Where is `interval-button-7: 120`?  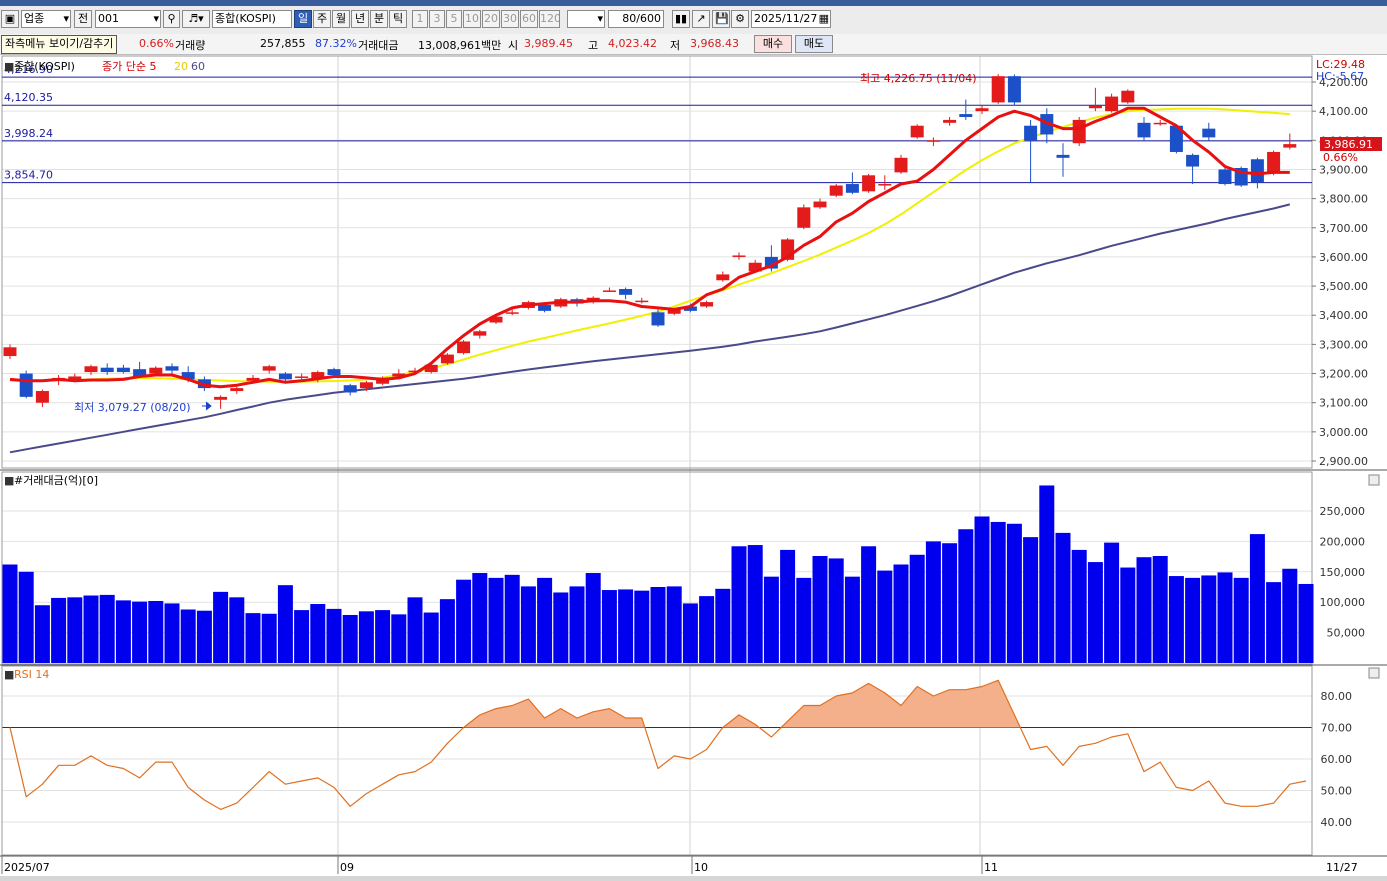
interval-button-7: 120 is located at coordinates (549, 19).